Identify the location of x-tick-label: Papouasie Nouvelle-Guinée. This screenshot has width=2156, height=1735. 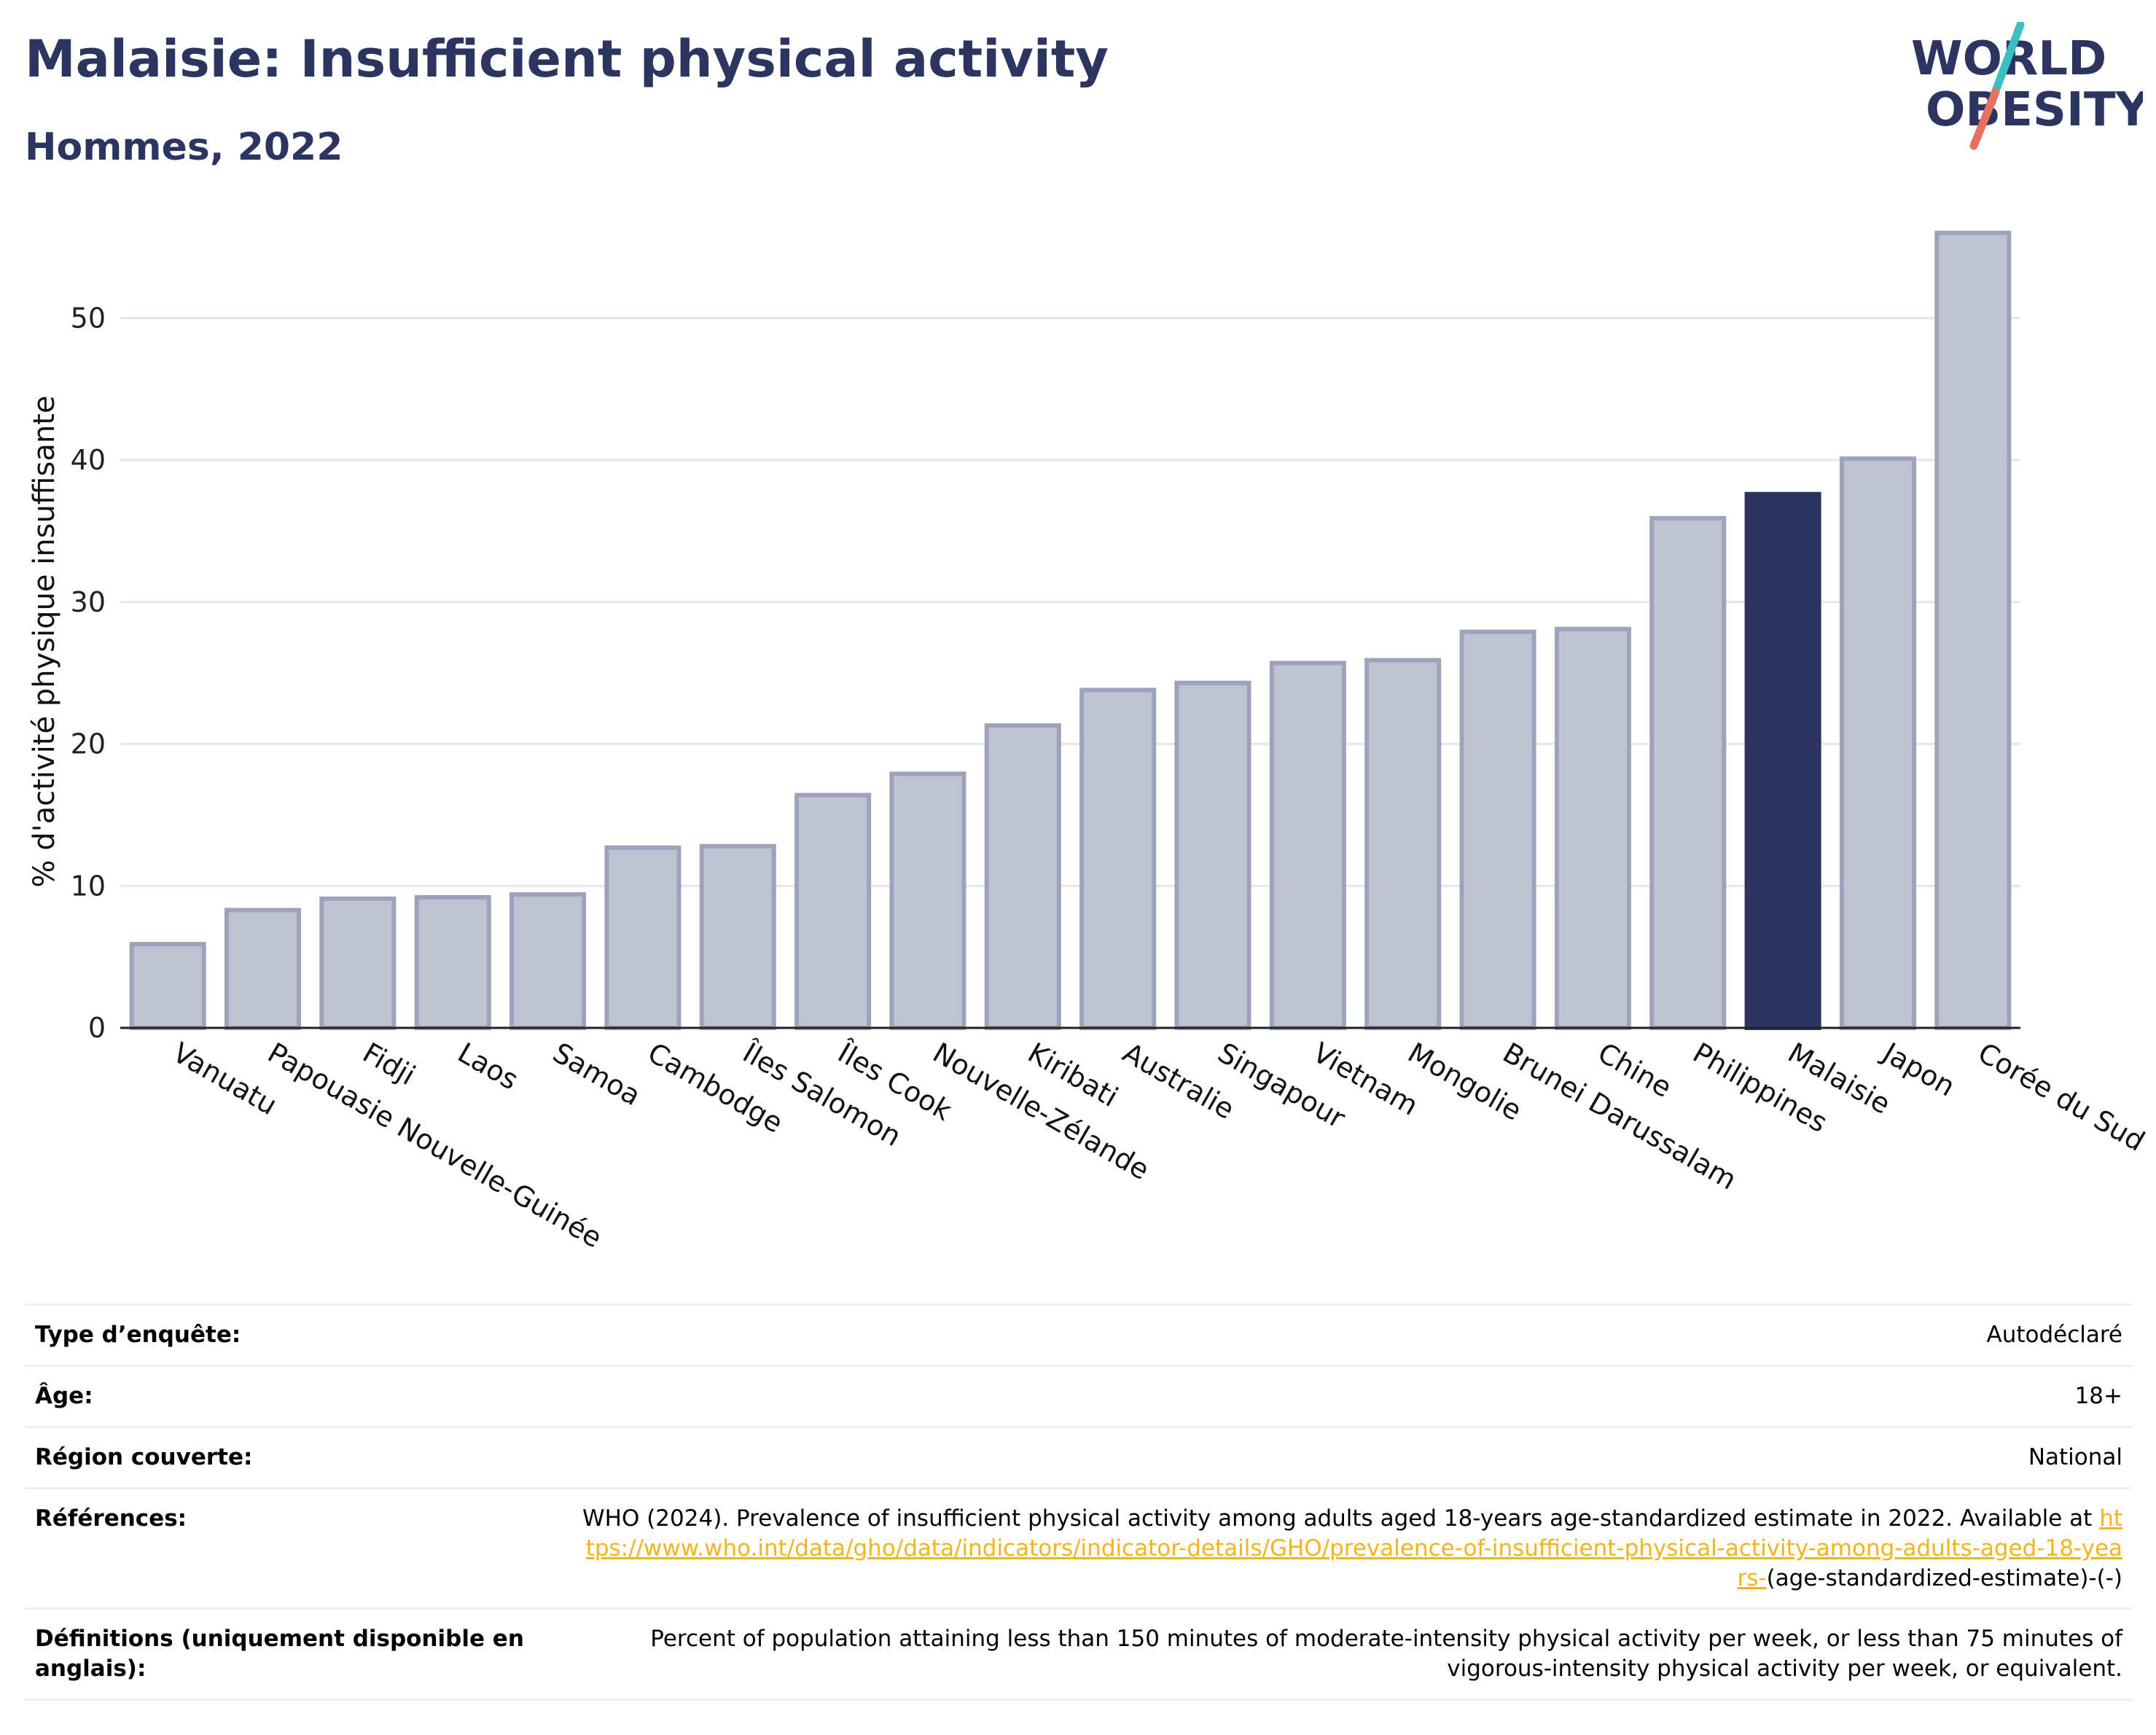
(435, 1146).